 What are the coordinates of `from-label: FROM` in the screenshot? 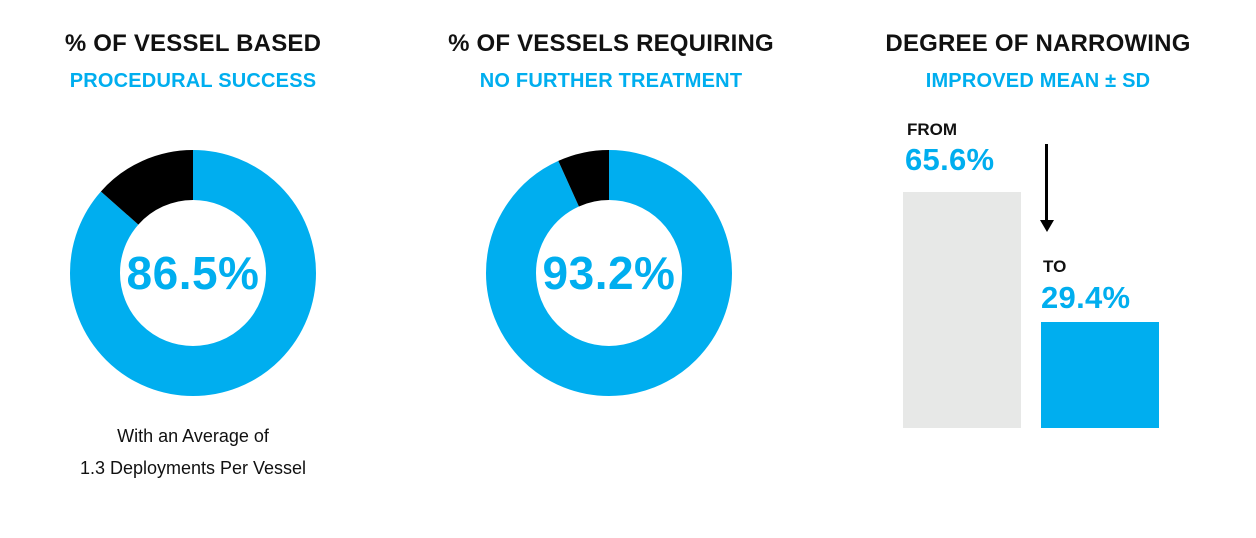 It's located at (932, 129).